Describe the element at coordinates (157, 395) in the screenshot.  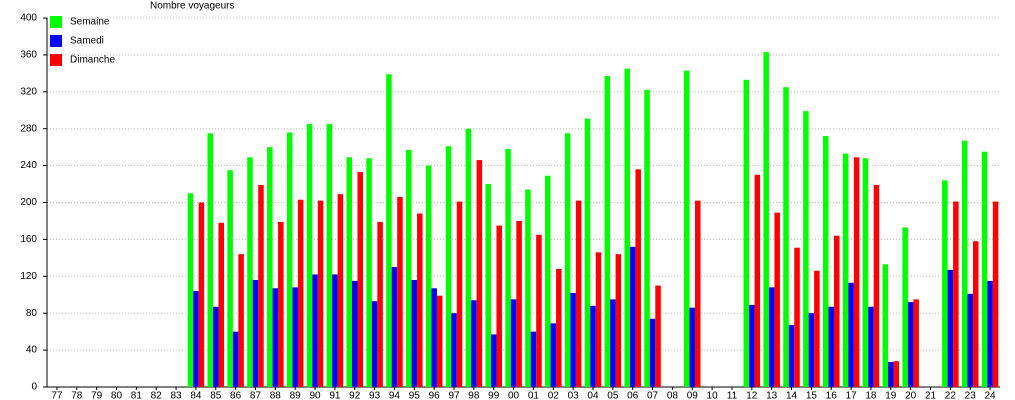
I see `x-tick-label: 82` at that location.